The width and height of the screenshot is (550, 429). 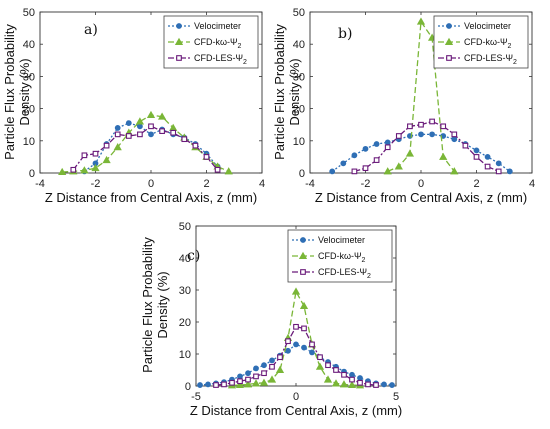 I want to click on x-tick-label: -4, so click(x=310, y=184).